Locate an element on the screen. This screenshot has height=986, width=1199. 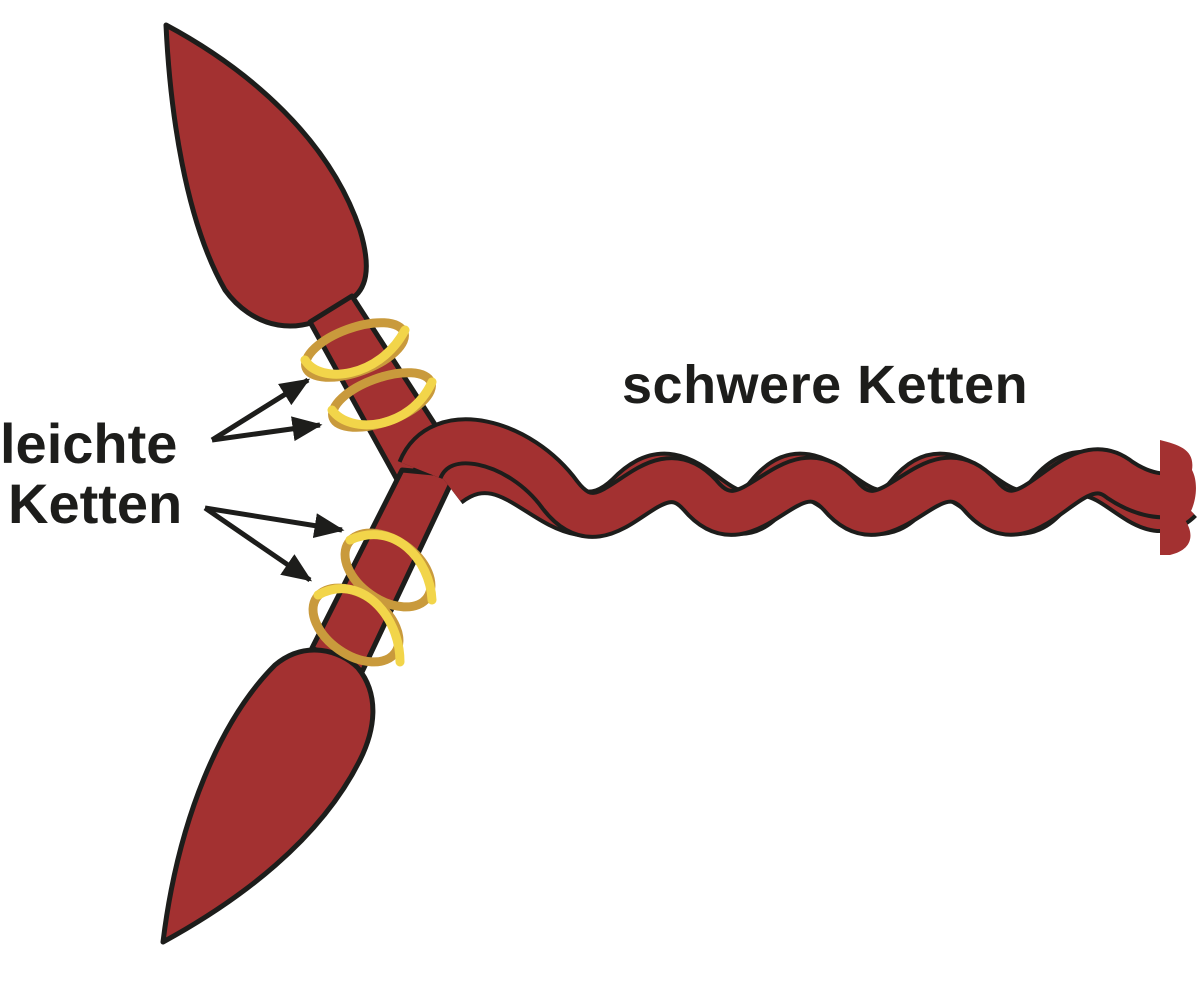
lower-myosin-head is located at coordinates (268, 796).